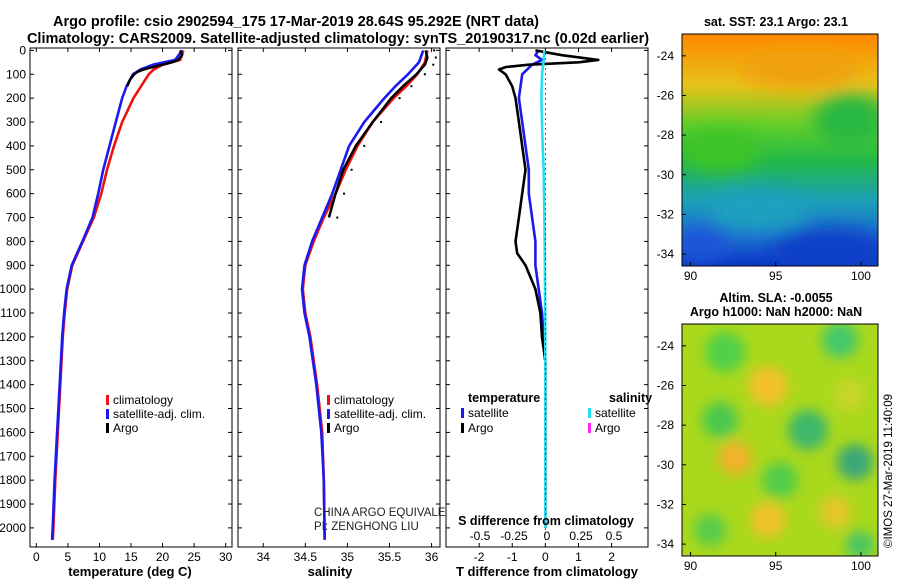 Image resolution: width=900 pixels, height=580 pixels. I want to click on depth-tick-label: 500, so click(16, 170).